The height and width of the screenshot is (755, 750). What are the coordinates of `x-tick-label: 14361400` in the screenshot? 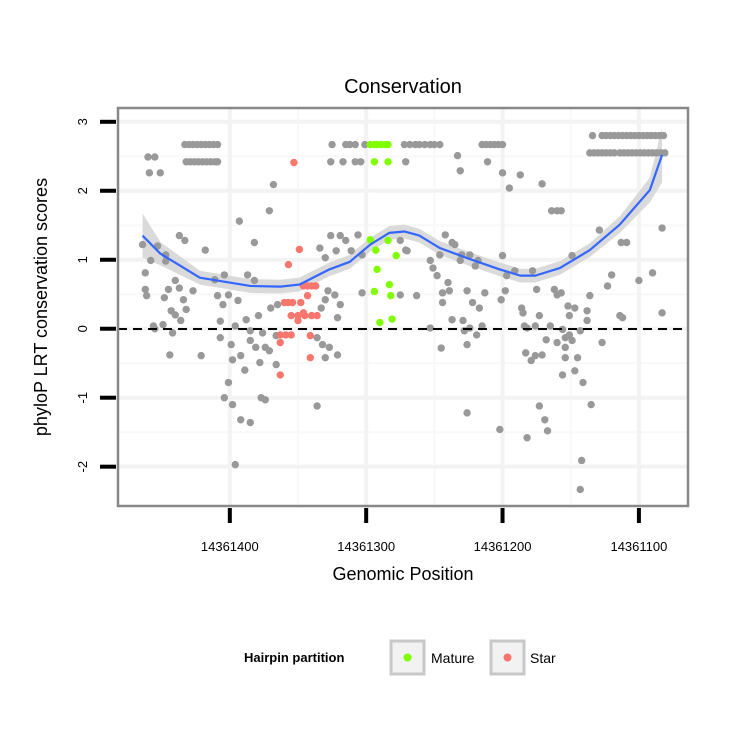 It's located at (230, 546).